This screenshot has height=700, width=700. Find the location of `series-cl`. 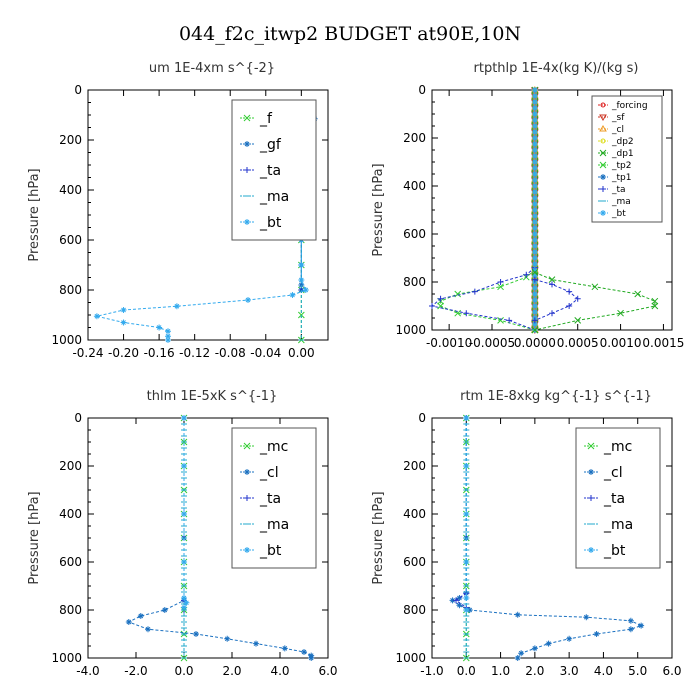

series-cl is located at coordinates (220, 538).